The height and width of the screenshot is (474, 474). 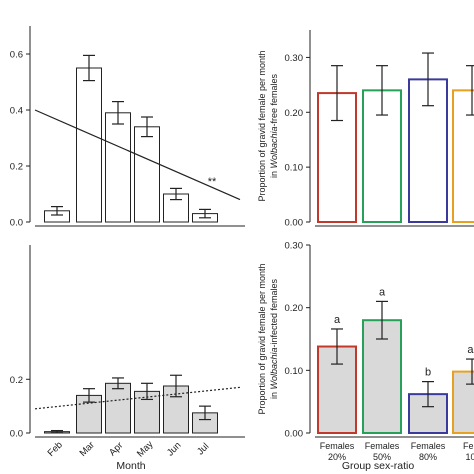 I want to click on x-axis-title: Month, so click(x=130, y=466).